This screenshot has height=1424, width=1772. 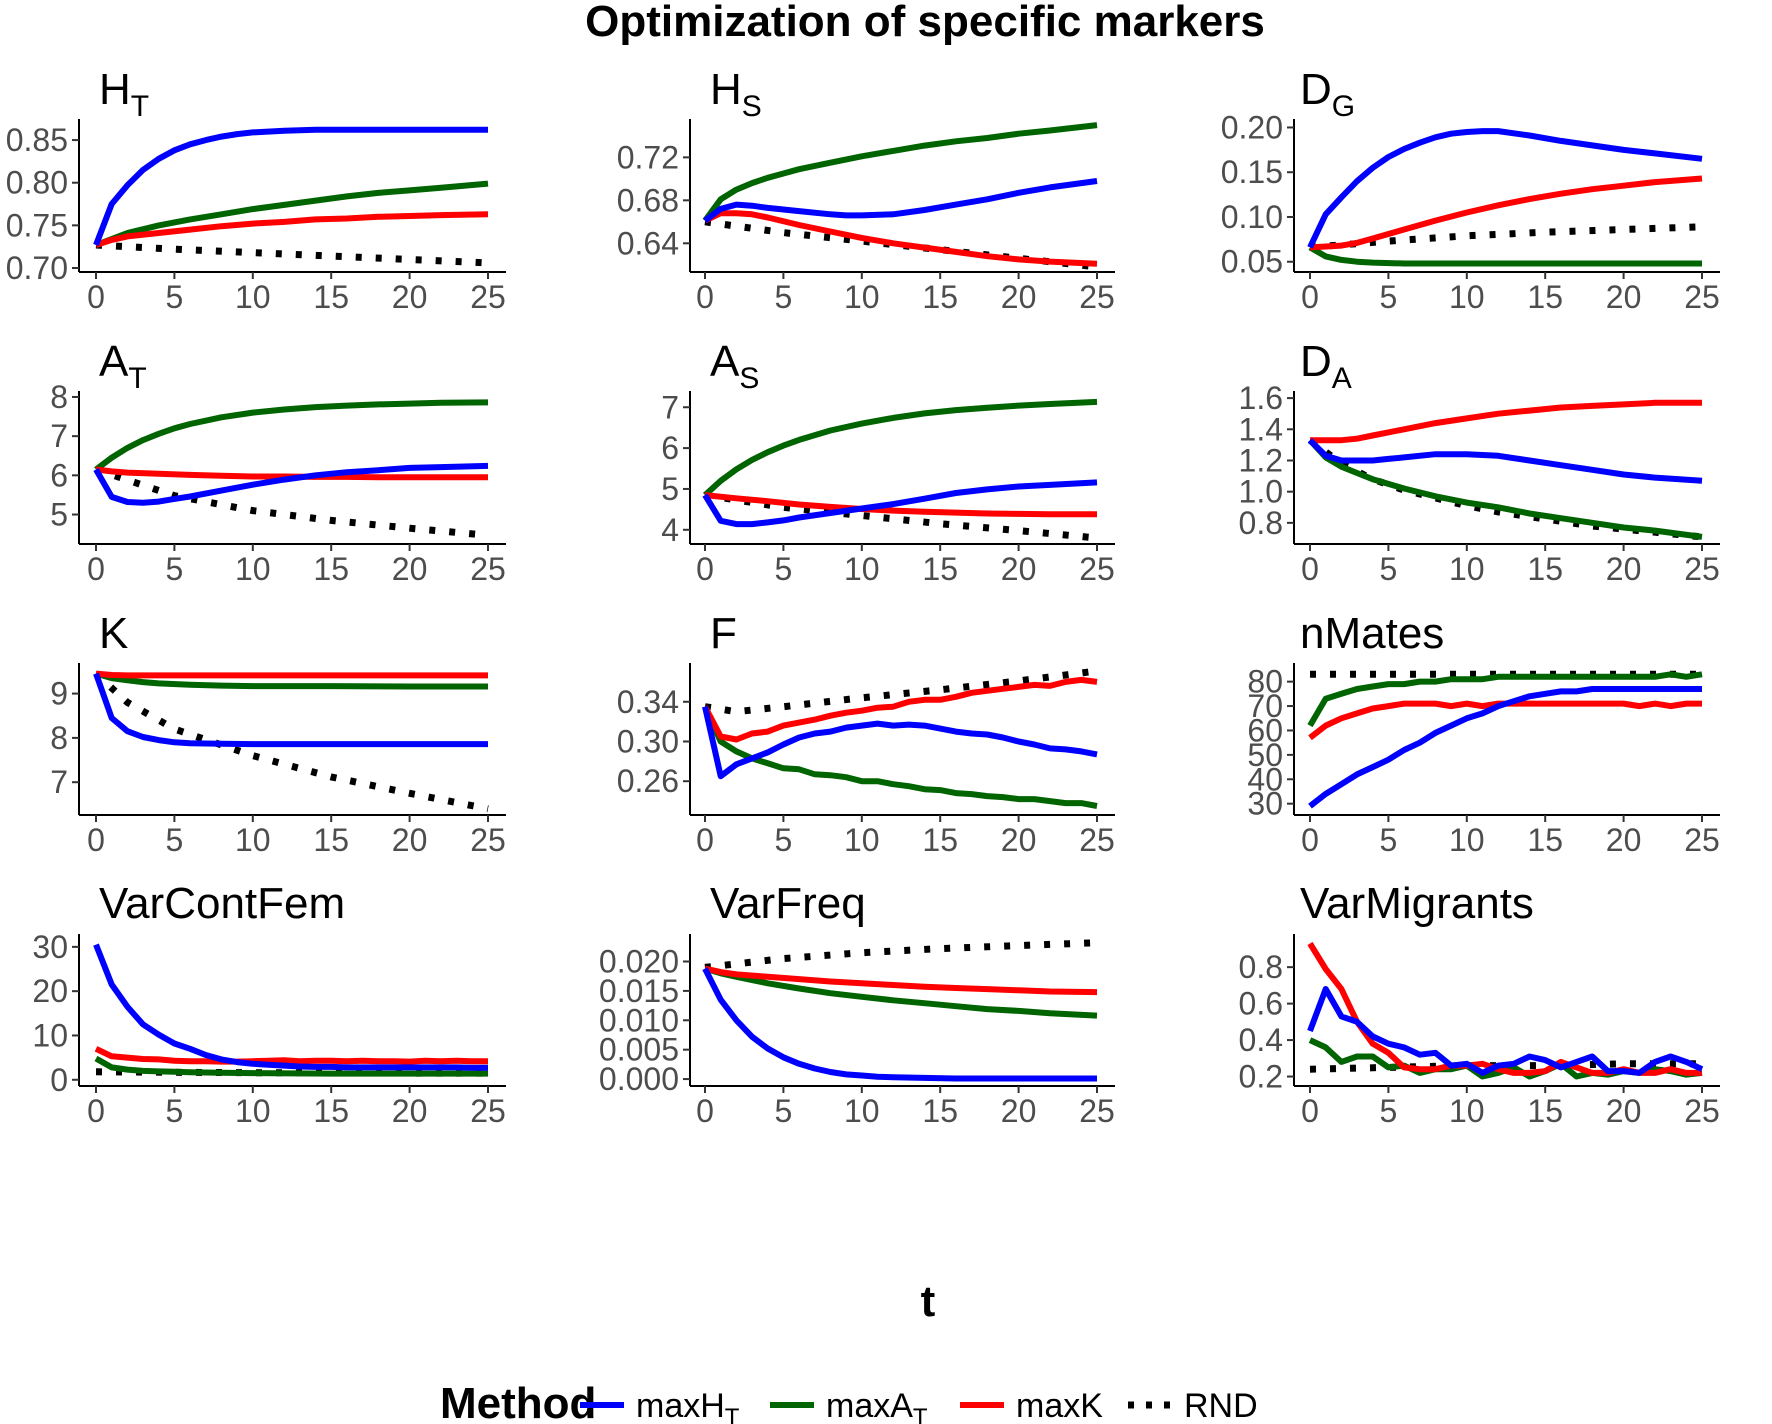 What do you see at coordinates (648, 243) in the screenshot?
I see `y-tick-label: 0.64` at bounding box center [648, 243].